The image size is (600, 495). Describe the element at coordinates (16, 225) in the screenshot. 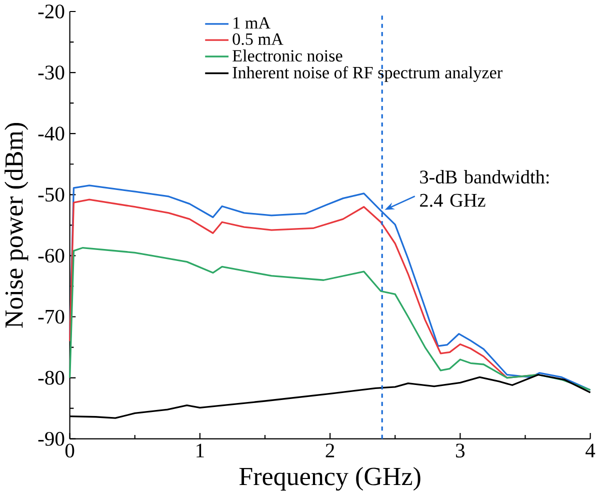

I see `y-axis-title: Noise power (dBm)` at that location.